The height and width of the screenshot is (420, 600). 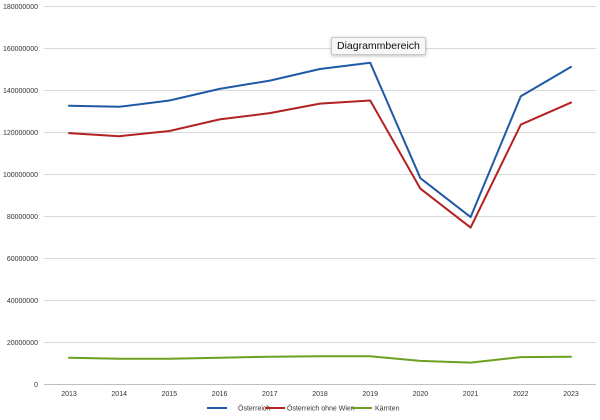 What do you see at coordinates (220, 394) in the screenshot?
I see `x-tick-label: 2016` at bounding box center [220, 394].